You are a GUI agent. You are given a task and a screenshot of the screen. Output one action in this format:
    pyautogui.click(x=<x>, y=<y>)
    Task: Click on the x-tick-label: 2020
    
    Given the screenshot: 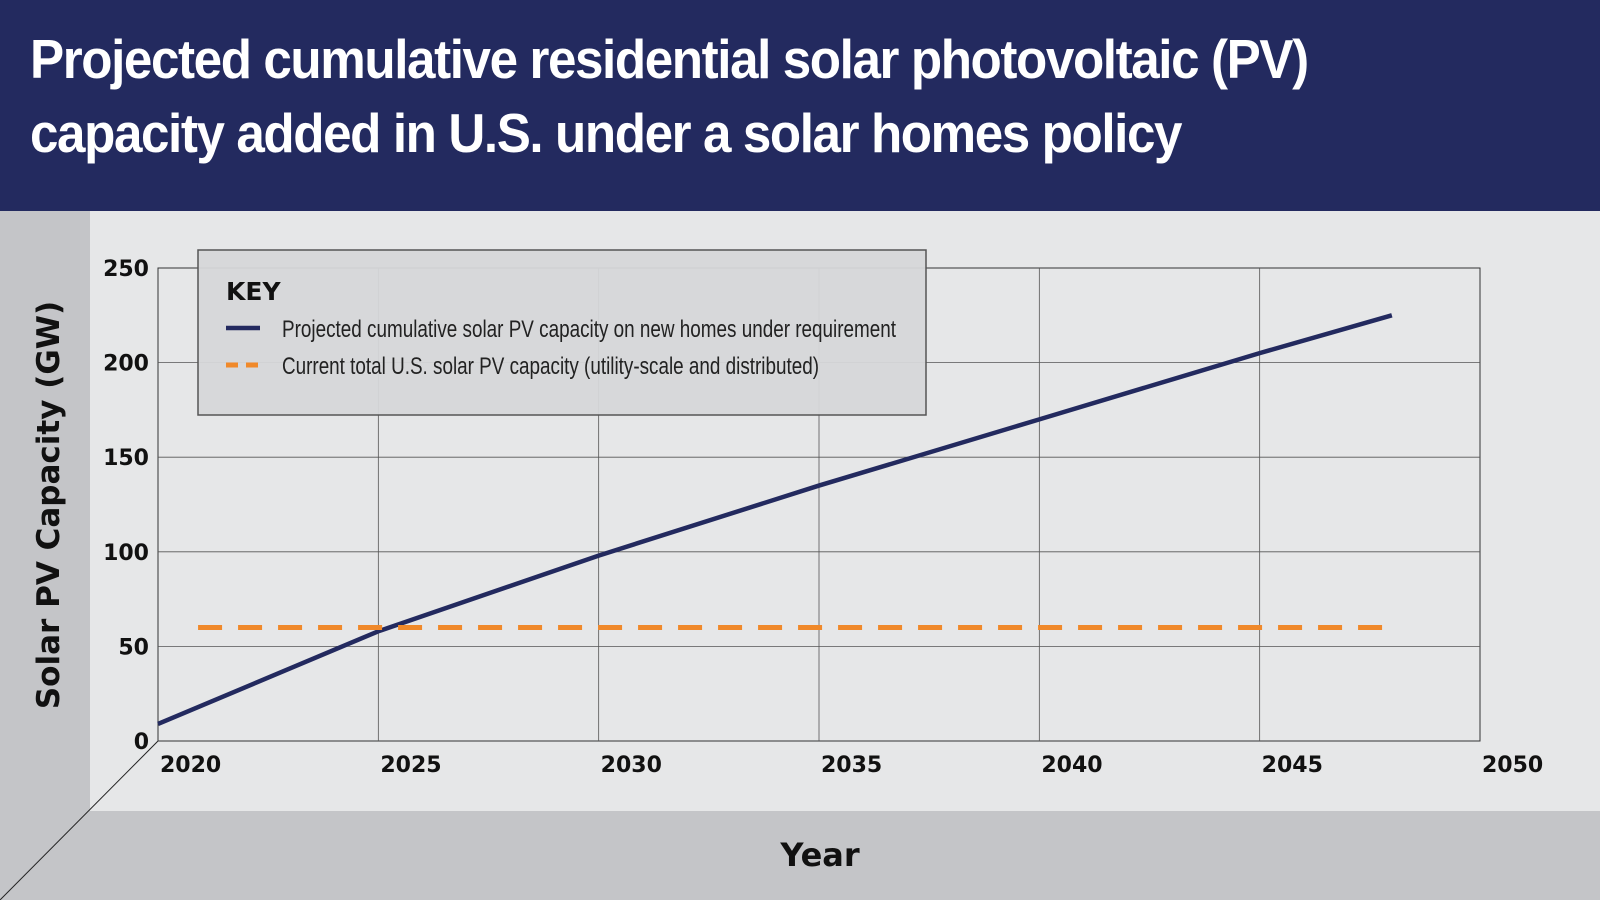 What is the action you would take?
    pyautogui.click(x=190, y=765)
    